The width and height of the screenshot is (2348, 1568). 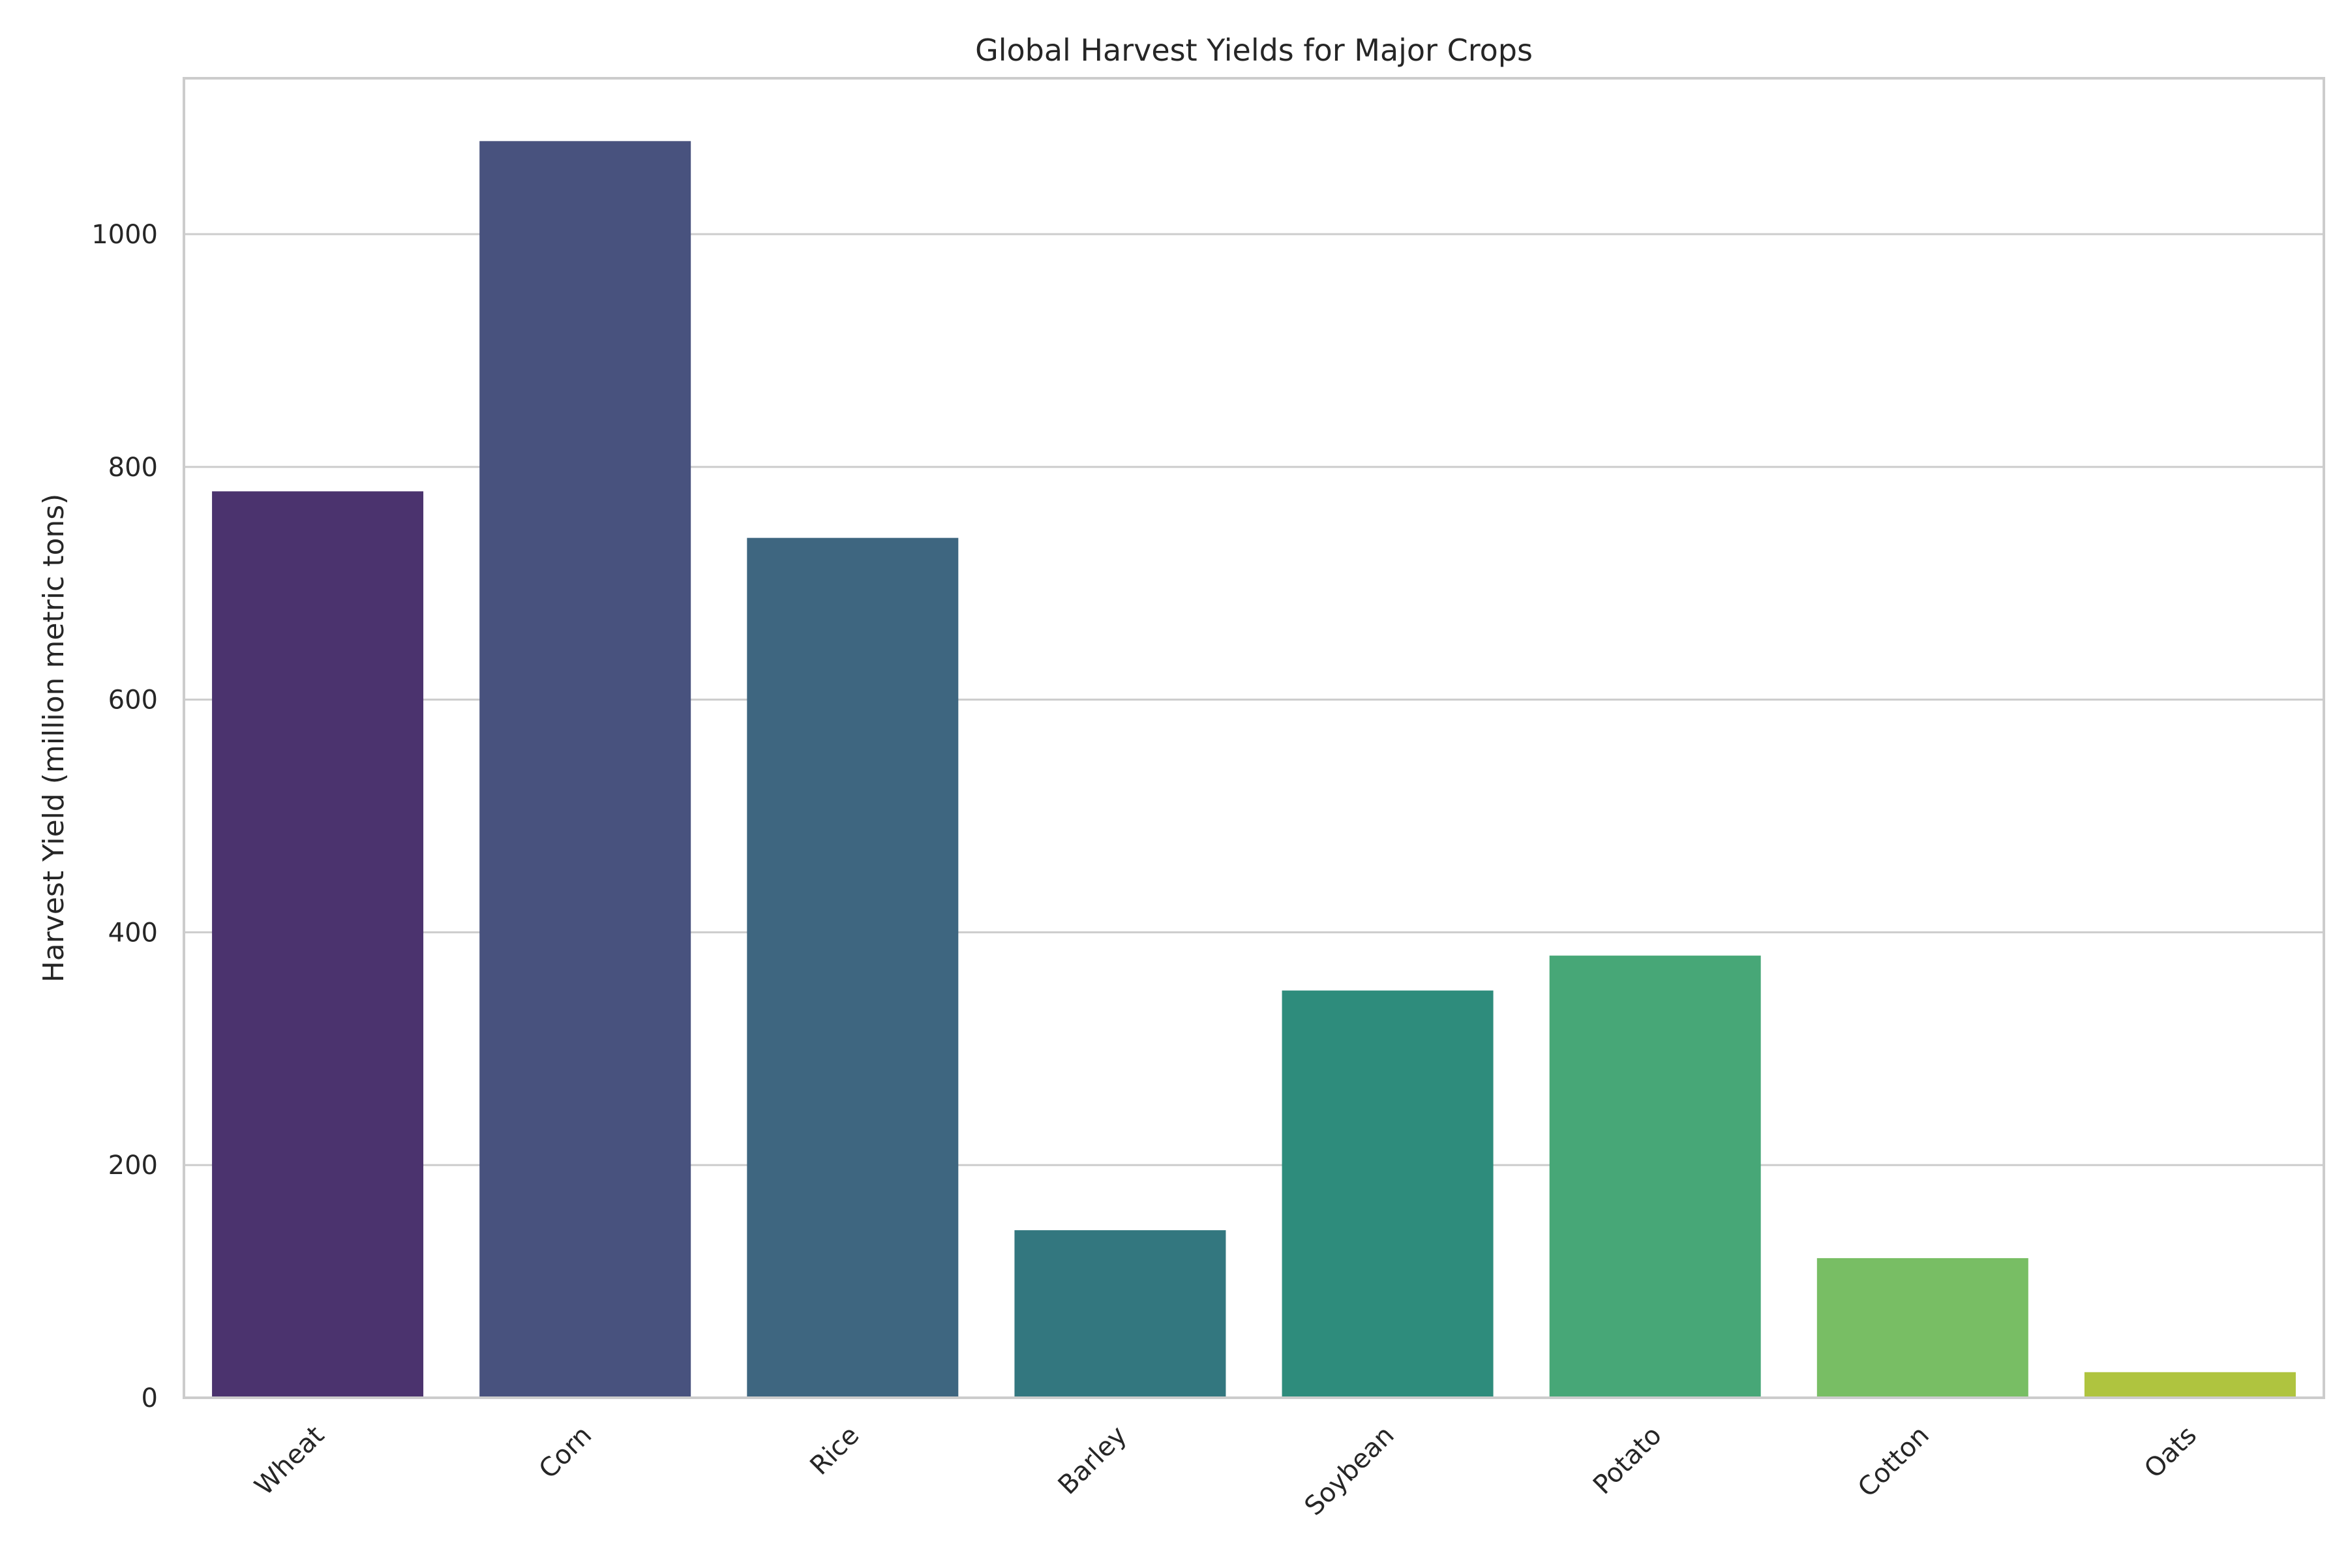 I want to click on y-axis-label: Harvest Yield (million metric tons), so click(x=54, y=738).